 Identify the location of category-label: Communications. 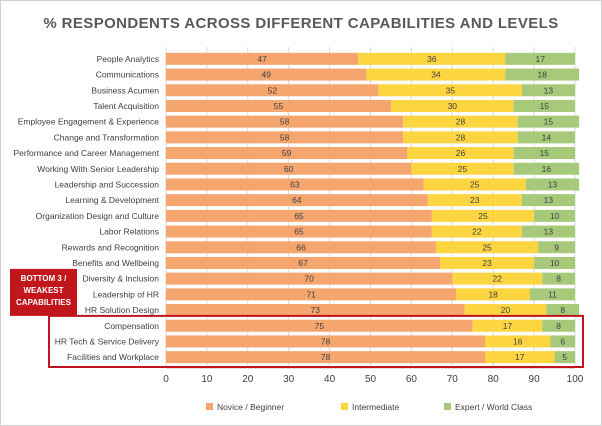
(127, 75).